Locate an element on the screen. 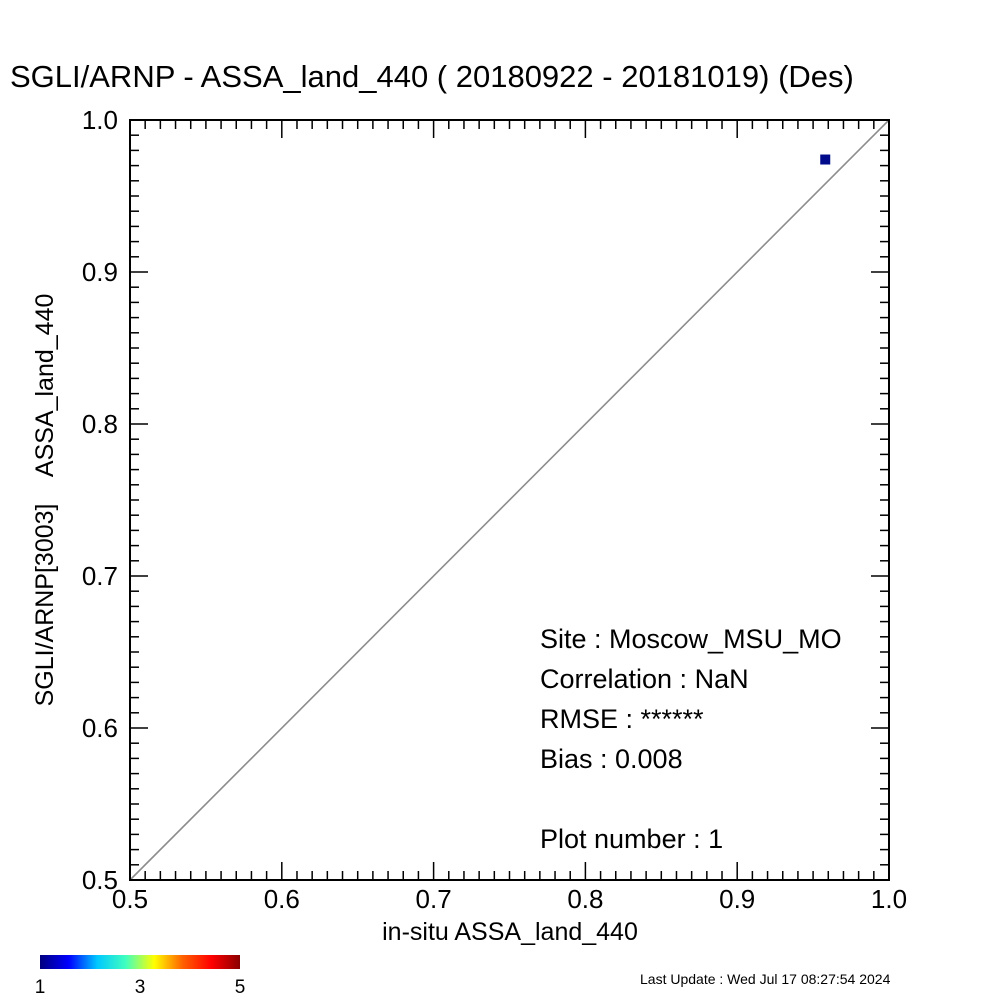  y-axis-label: SGLI/ARNP[3003] ASSA_land_440 is located at coordinates (45, 500).